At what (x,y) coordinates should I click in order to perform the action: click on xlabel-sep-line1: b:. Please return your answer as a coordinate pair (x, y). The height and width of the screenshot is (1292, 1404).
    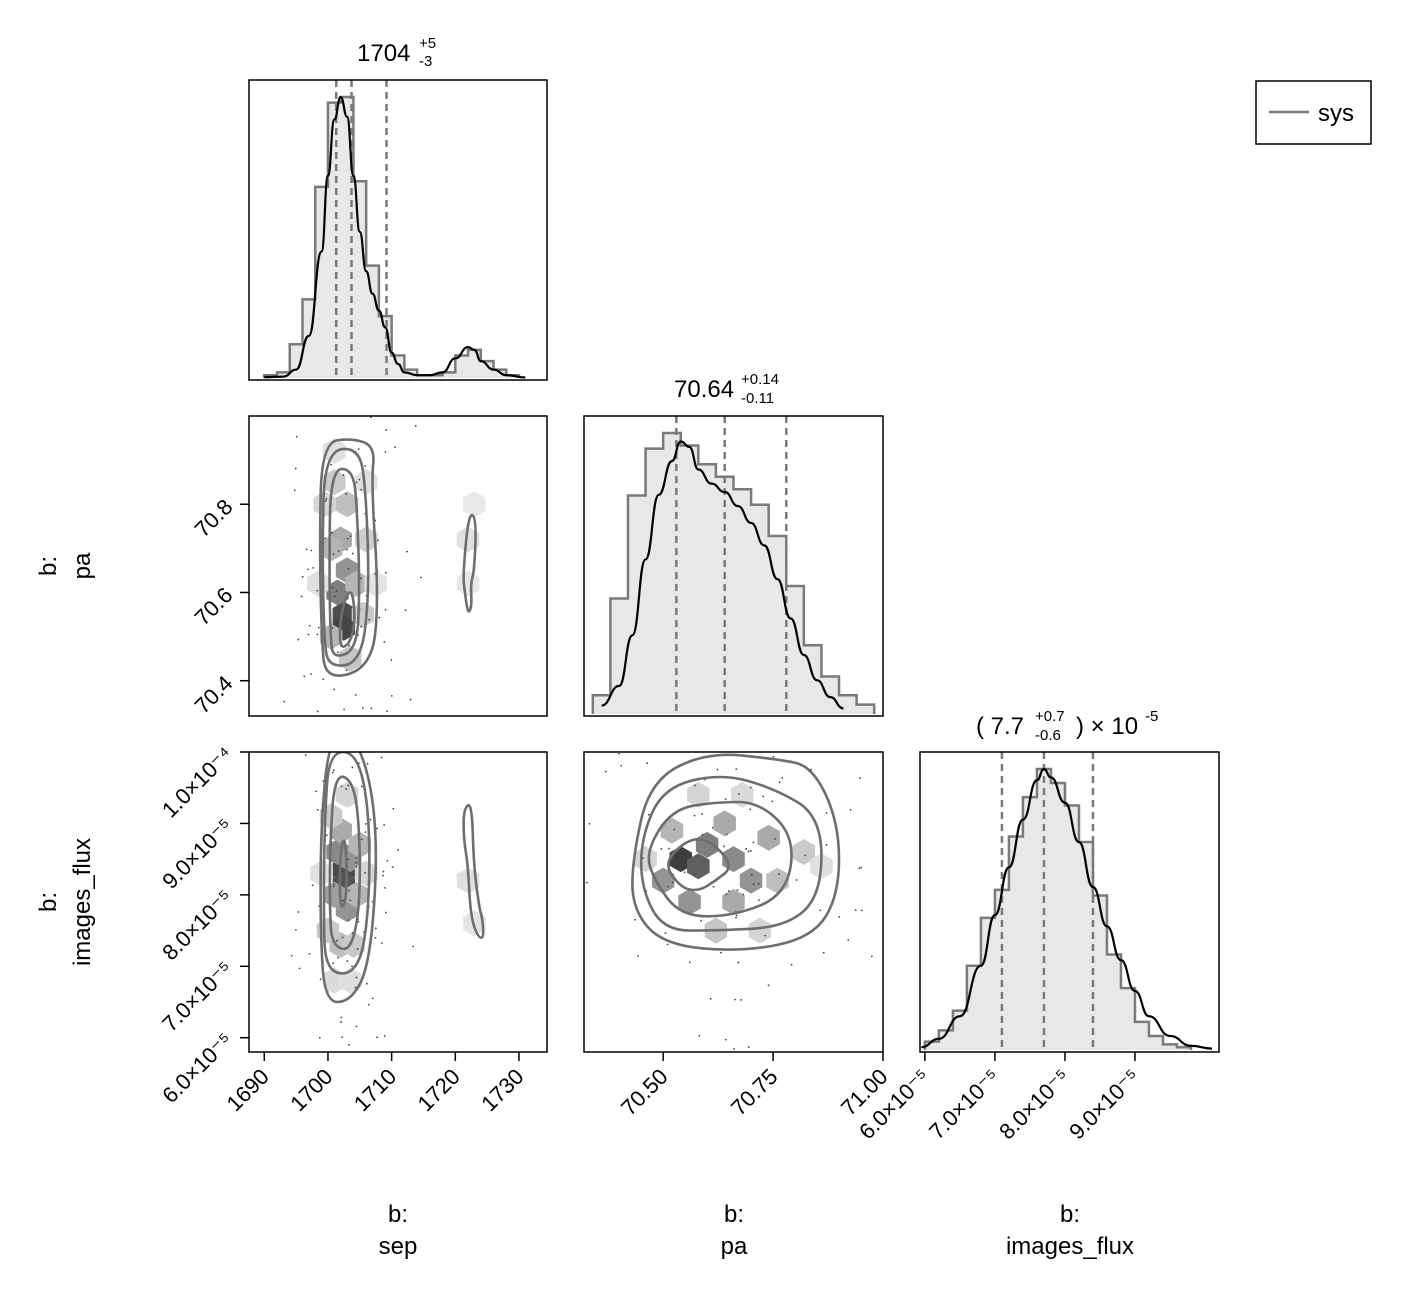
    Looking at the image, I should click on (398, 1214).